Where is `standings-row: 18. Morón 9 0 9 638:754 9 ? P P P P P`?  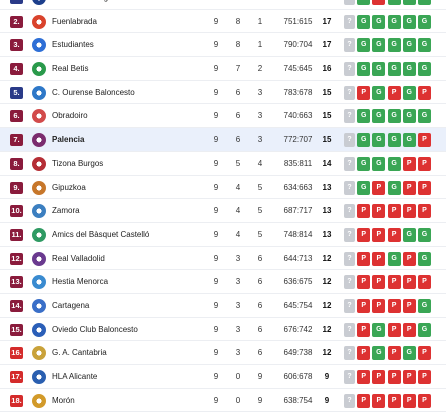 standings-row: 18. Morón 9 0 9 638:754 9 ? P P P P P is located at coordinates (223, 401).